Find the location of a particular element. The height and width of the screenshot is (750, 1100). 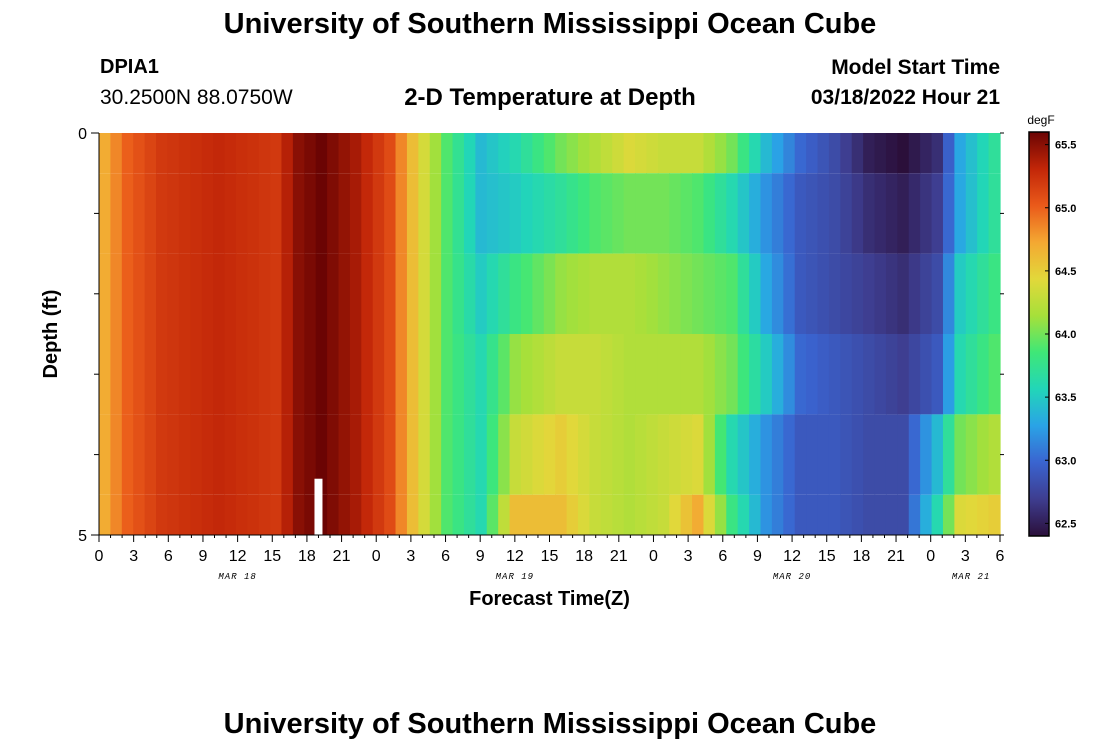

x-tick-label: 3 is located at coordinates (965, 556).